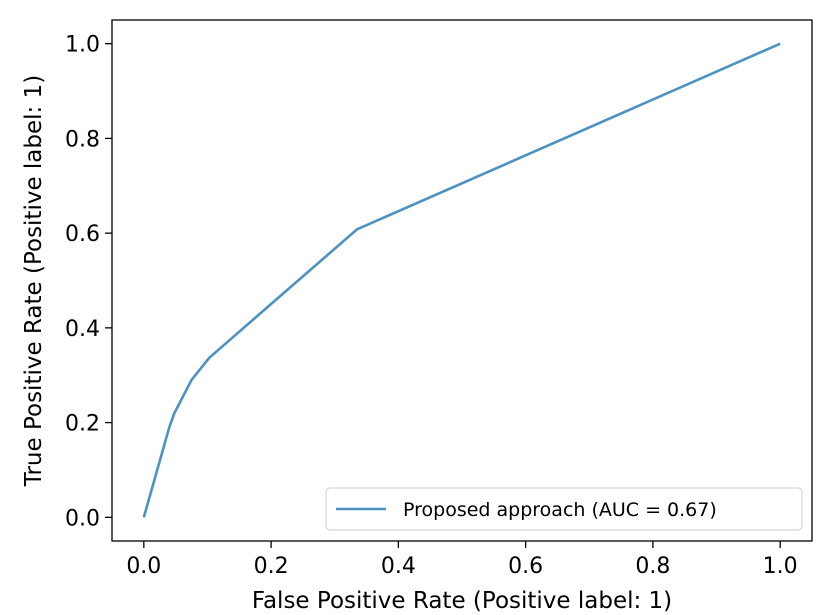 This screenshot has width=830, height=615. I want to click on legend-entry-proposed-approach: Proposed approach (AUC = 0.67), so click(560, 510).